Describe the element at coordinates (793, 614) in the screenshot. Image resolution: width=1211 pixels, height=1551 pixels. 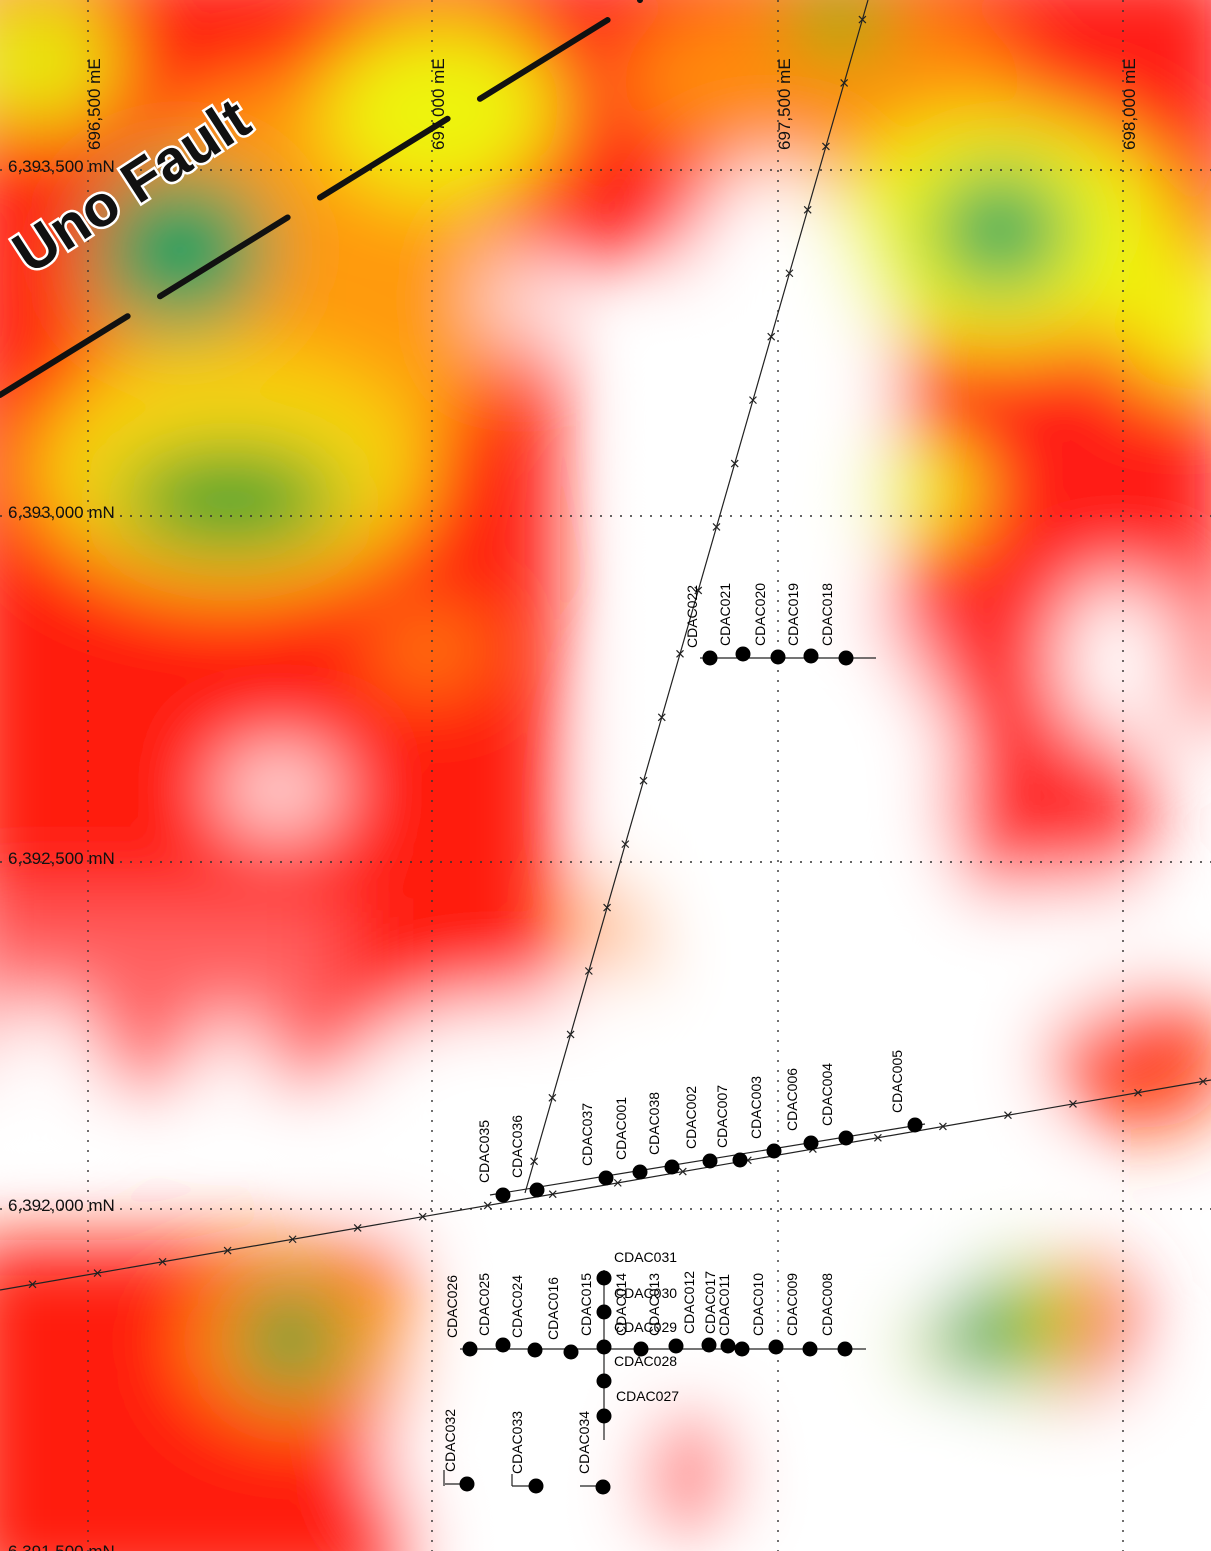
I see `drillhole-label: CDAC019` at that location.